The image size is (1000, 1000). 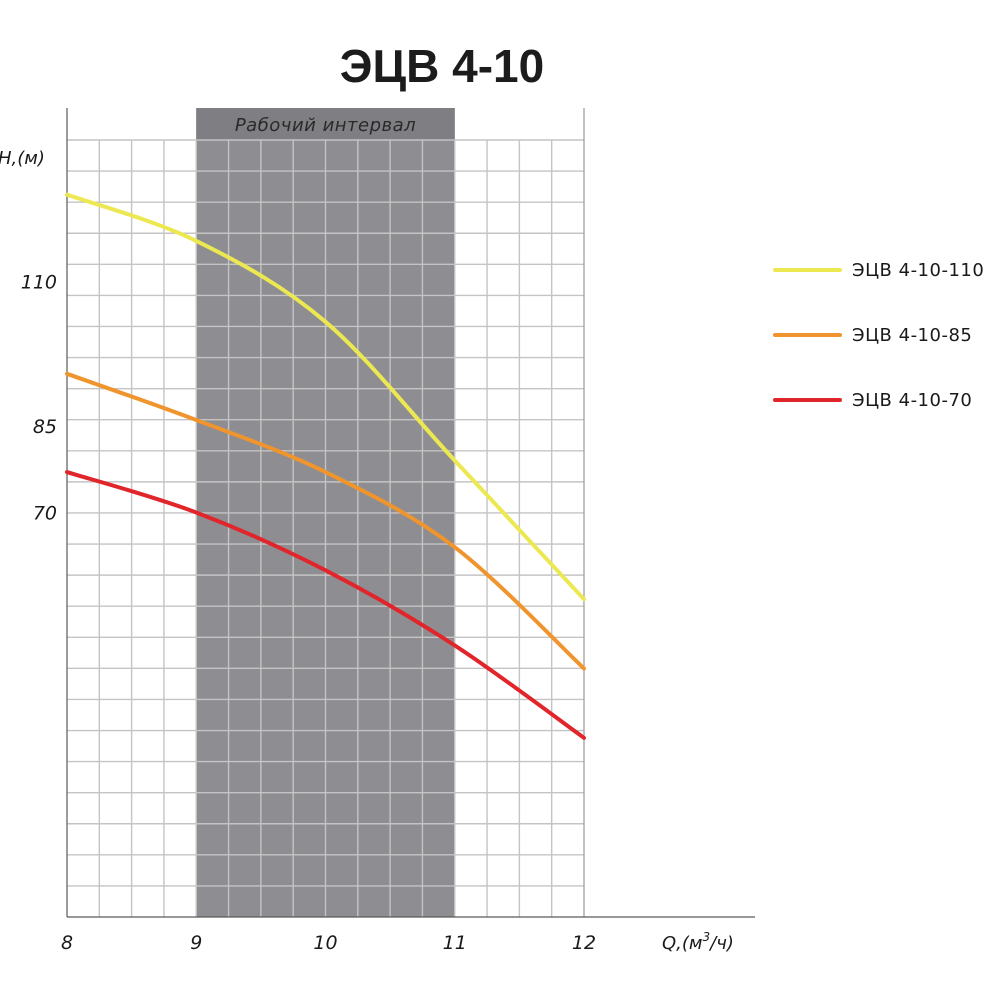 What do you see at coordinates (45, 427) in the screenshot?
I see `y-tick-label: 85` at bounding box center [45, 427].